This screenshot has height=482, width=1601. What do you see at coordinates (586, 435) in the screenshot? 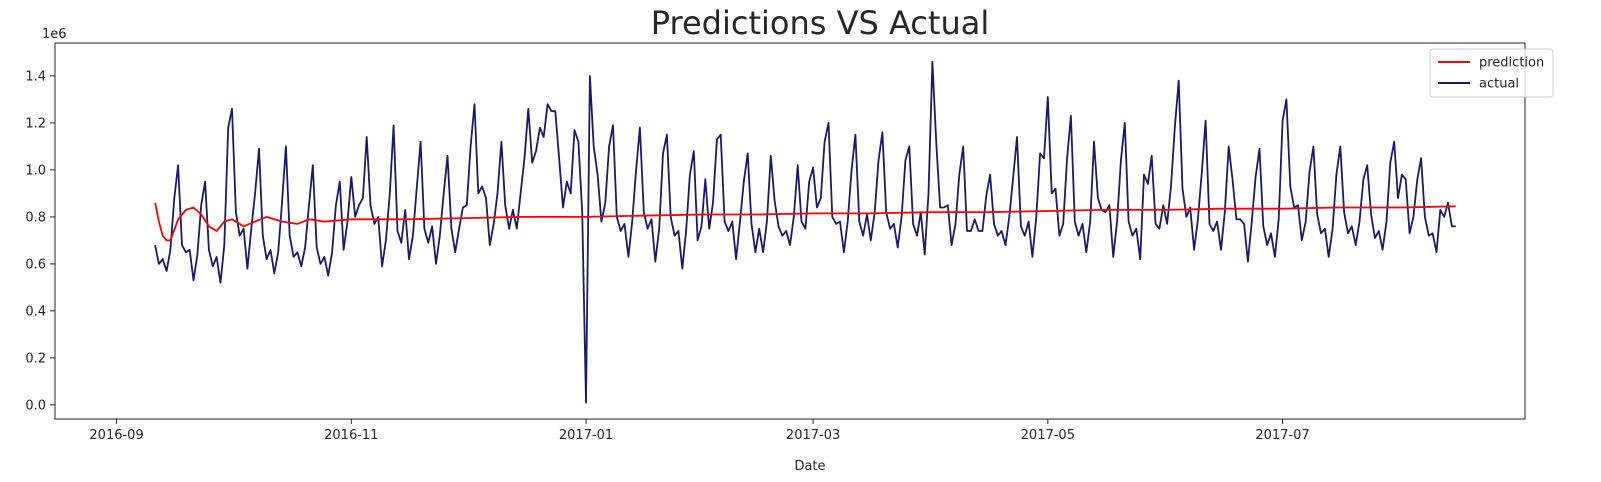
I see `x-tick-label: 2017-01` at bounding box center [586, 435].